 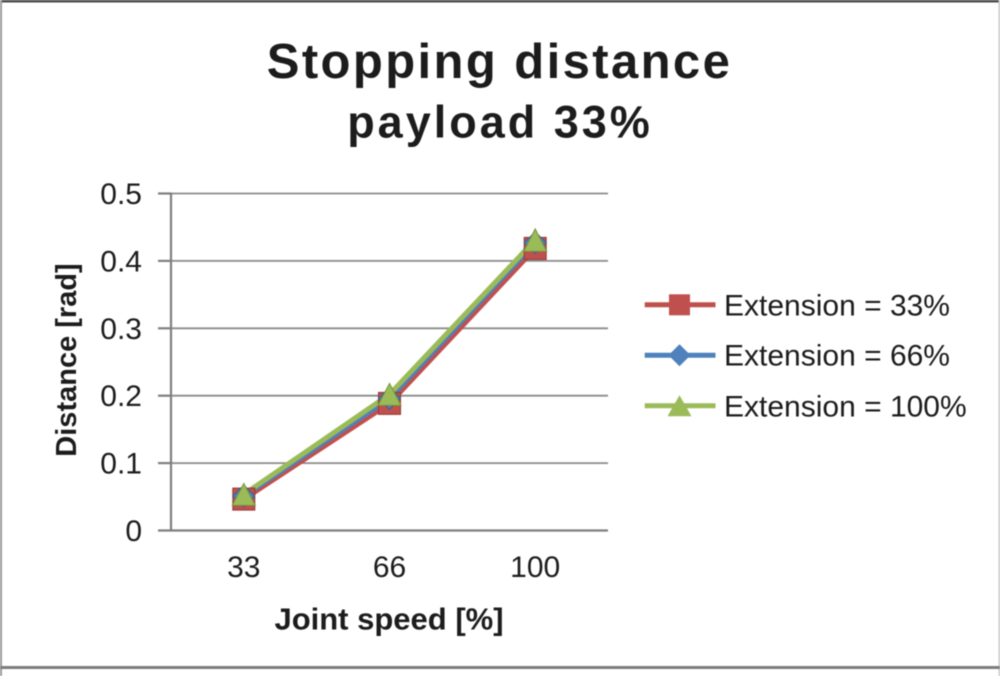 I want to click on svg-text: Stopping distance, so click(x=499, y=62).